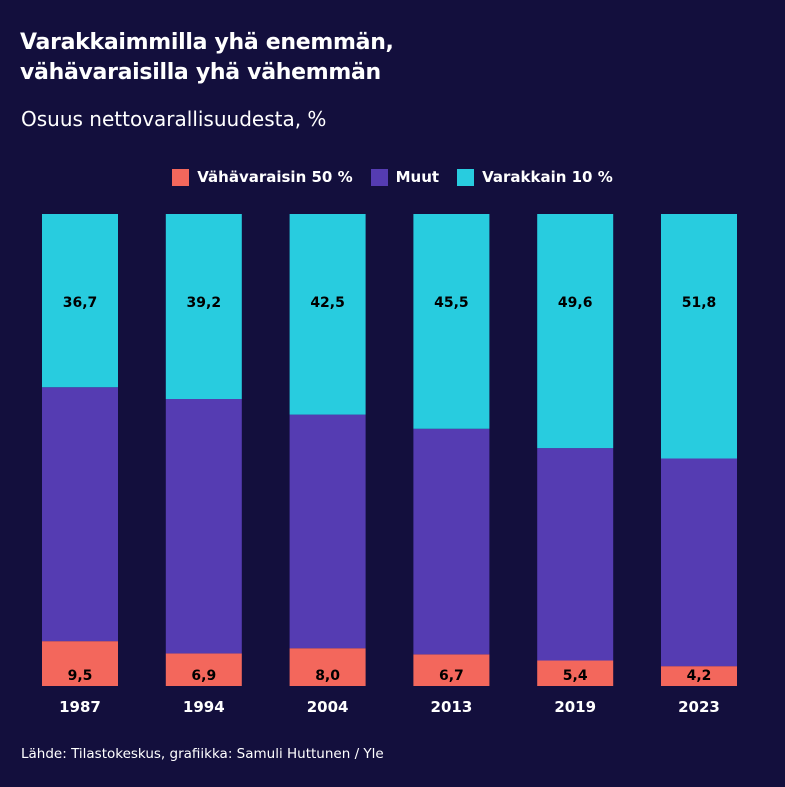 This screenshot has width=785, height=787. Describe the element at coordinates (204, 707) in the screenshot. I see `x-tick-label-1994: 1994` at that location.